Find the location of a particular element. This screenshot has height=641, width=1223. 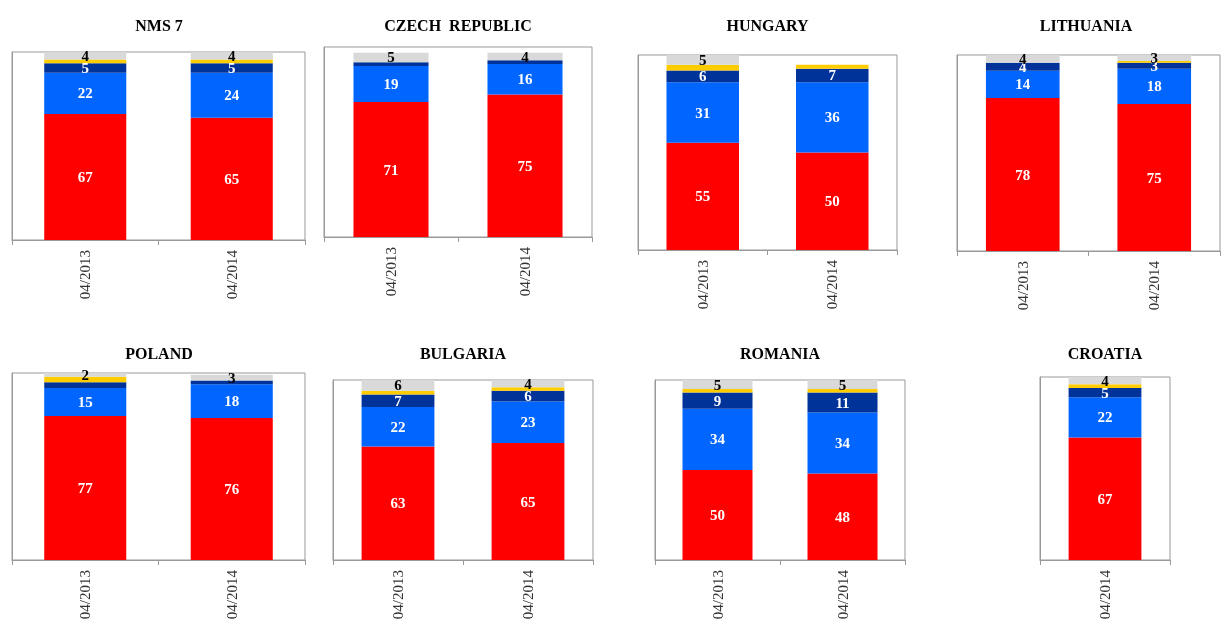

chart-title: BULGARIA is located at coordinates (463, 353).